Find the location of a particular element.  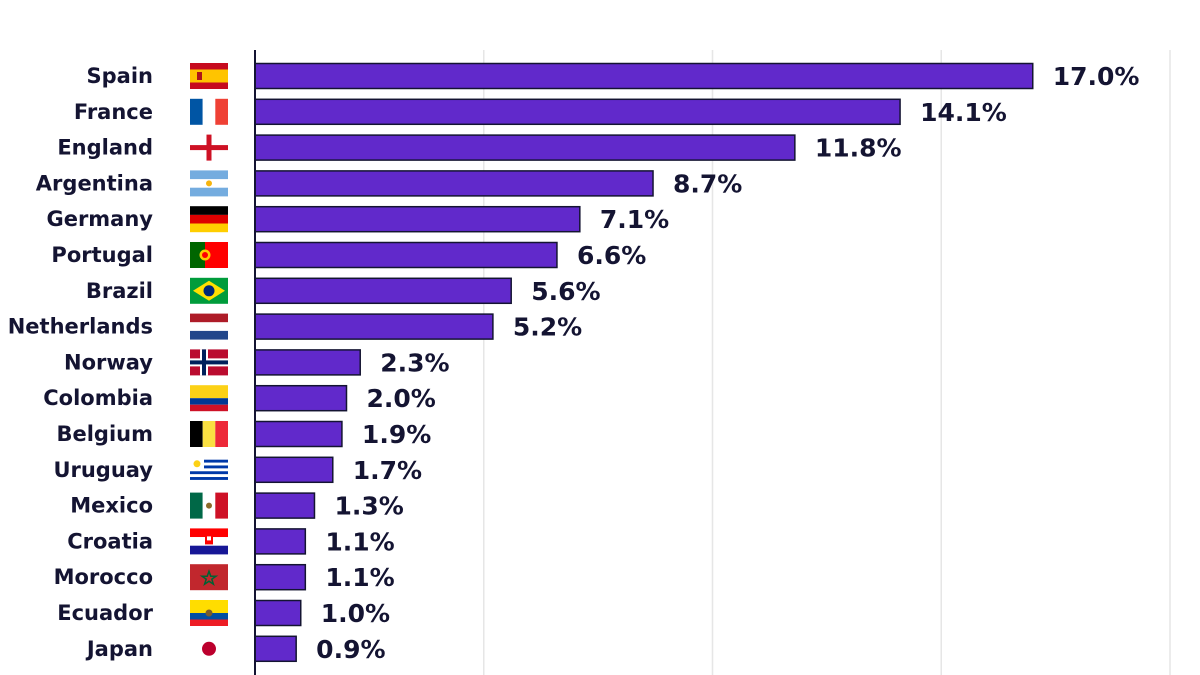

value-label: 6.6% is located at coordinates (611, 255).